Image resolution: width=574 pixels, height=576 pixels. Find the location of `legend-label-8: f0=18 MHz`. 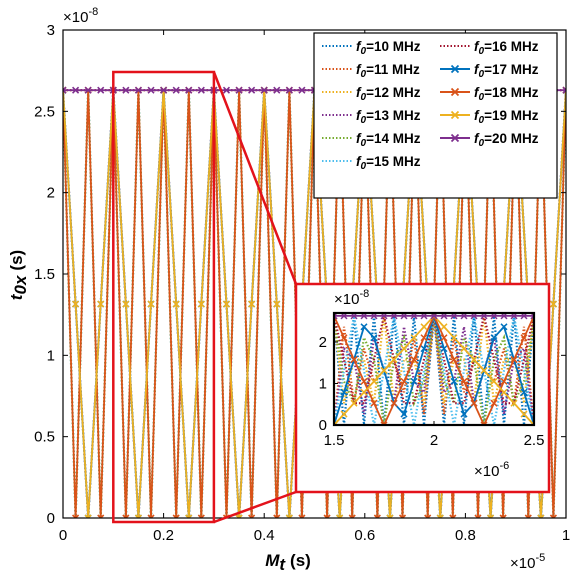

legend-label-8: f0=18 MHz is located at coordinates (506, 94).